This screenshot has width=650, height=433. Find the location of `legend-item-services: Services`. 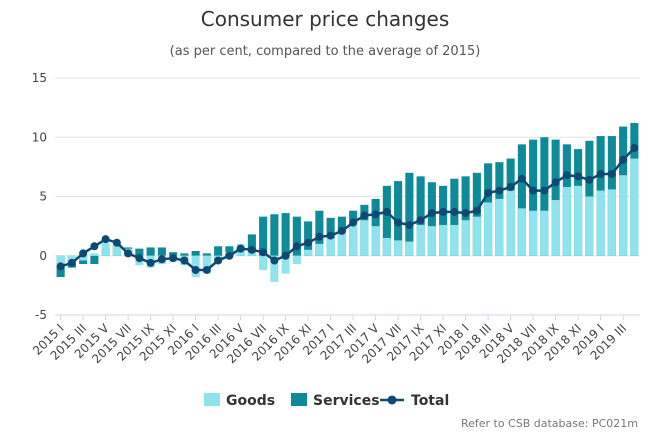

legend-item-services: Services is located at coordinates (335, 401).